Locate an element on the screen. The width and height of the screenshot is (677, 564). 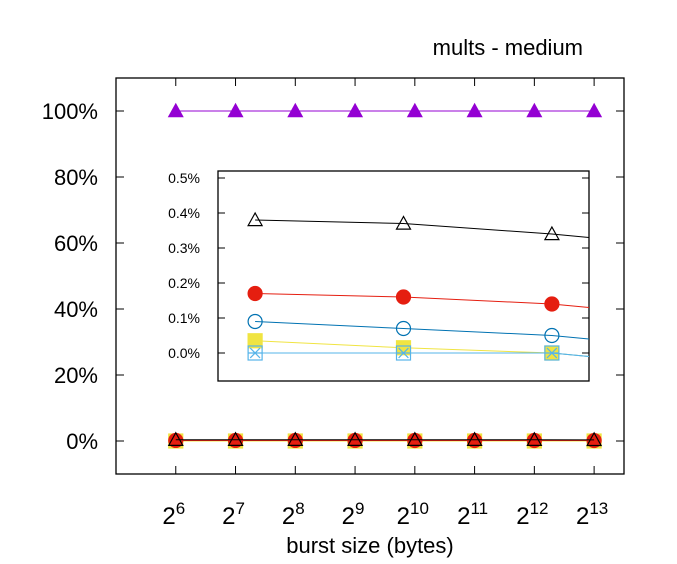
y-tick-label: 80% is located at coordinates (76, 177).